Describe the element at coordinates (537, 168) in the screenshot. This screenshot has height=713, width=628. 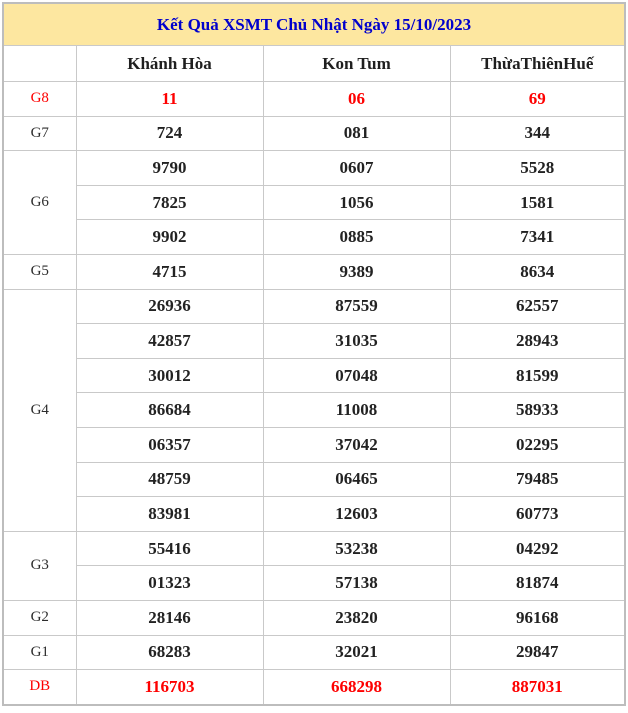
I see `result-cell: 5528` at that location.